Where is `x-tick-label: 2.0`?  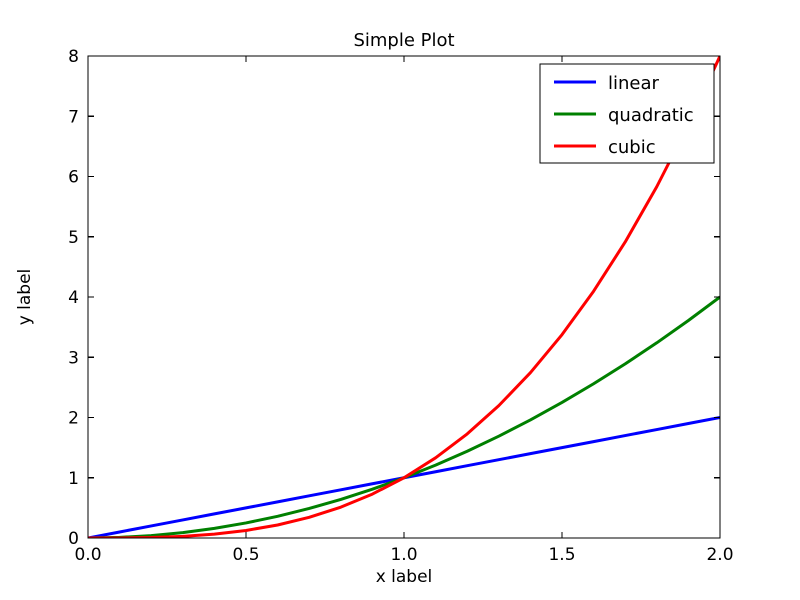
x-tick-label: 2.0 is located at coordinates (719, 555).